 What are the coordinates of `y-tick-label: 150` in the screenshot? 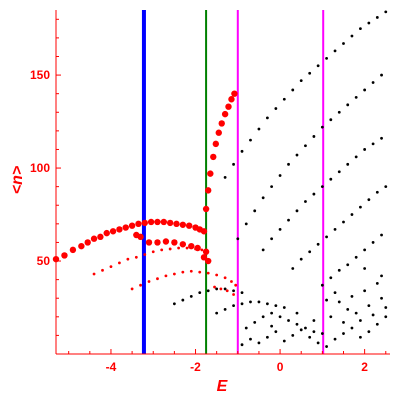 It's located at (40, 75).